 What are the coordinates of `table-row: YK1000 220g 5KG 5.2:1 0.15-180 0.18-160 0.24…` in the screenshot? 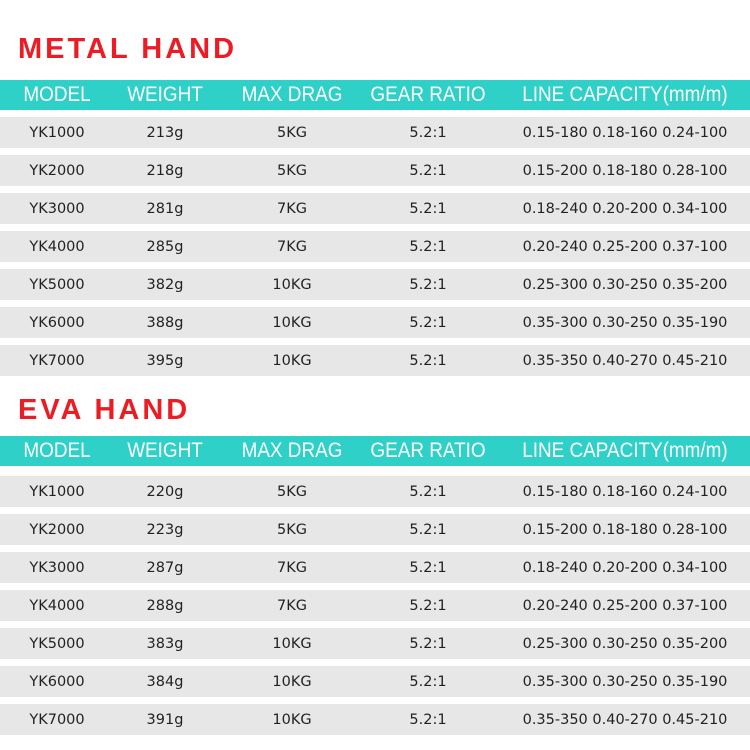 It's located at (375, 491).